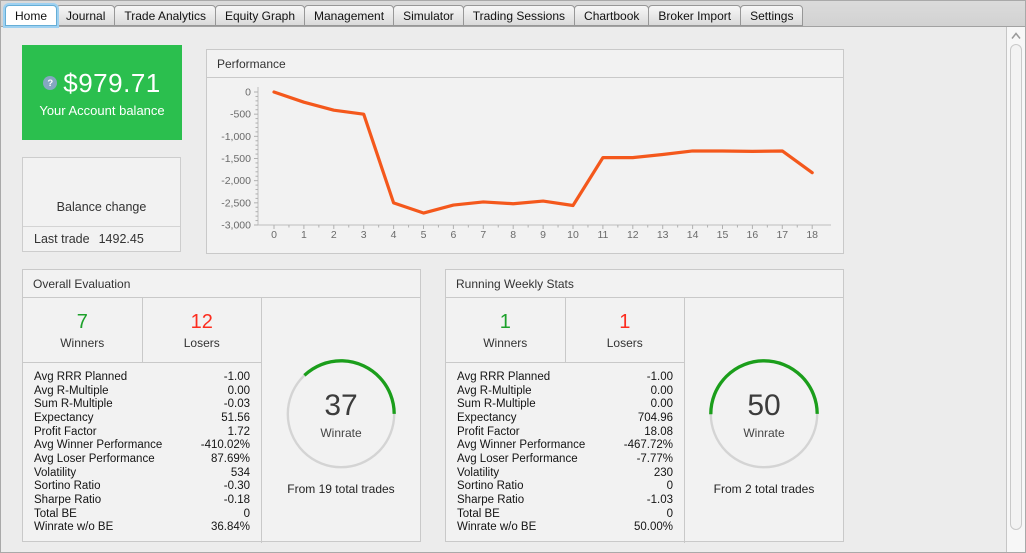 The image size is (1026, 553). I want to click on svg-text: 6, so click(453, 235).